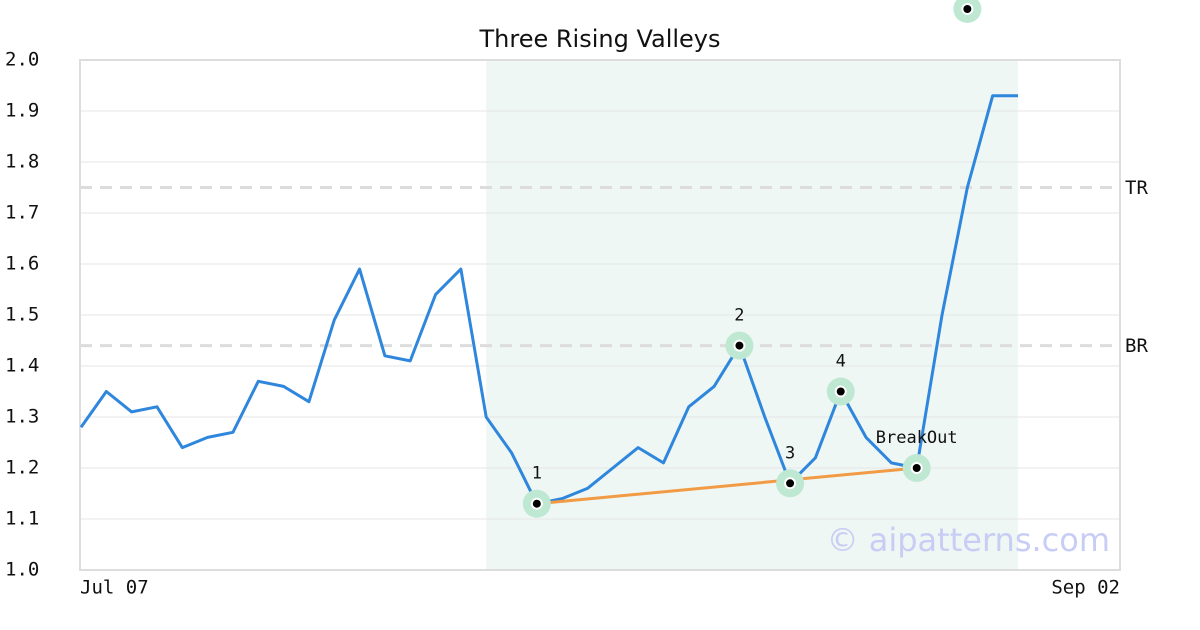  Describe the element at coordinates (22, 570) in the screenshot. I see `y-tick-label: 1.0` at that location.